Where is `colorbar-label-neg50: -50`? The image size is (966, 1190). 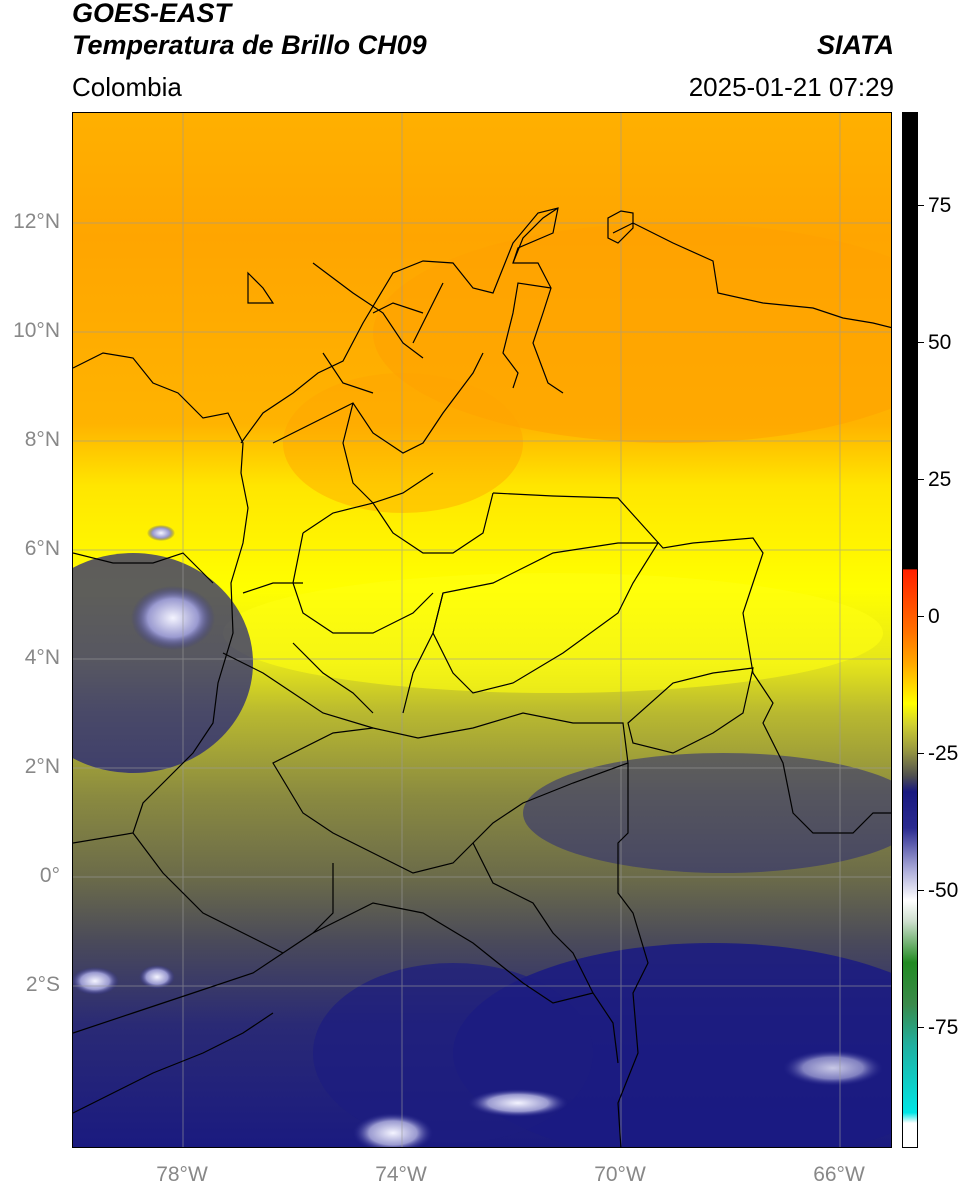
colorbar-label-neg50: -50 is located at coordinates (943, 890).